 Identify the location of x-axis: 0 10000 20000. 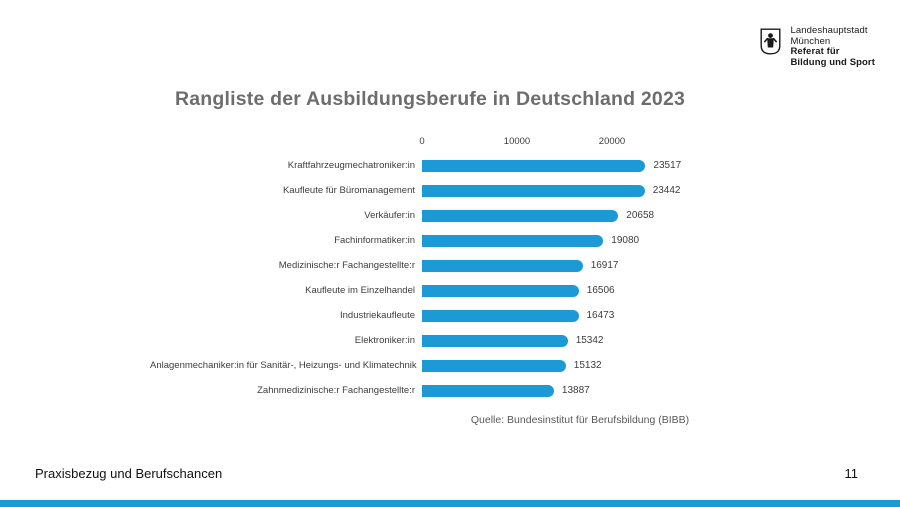
(450, 144).